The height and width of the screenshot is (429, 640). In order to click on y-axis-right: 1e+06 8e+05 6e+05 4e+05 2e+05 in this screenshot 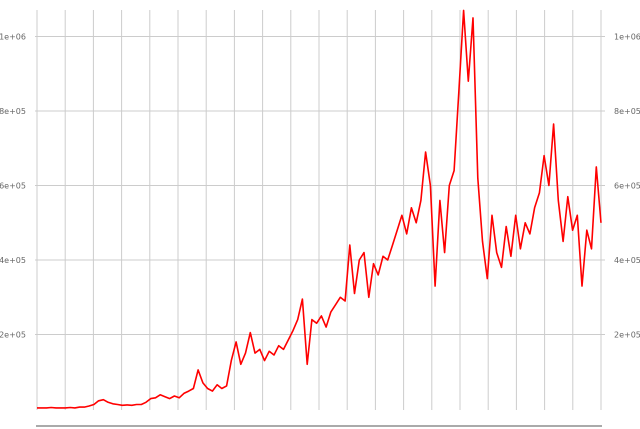, I will do `click(627, 186)`.